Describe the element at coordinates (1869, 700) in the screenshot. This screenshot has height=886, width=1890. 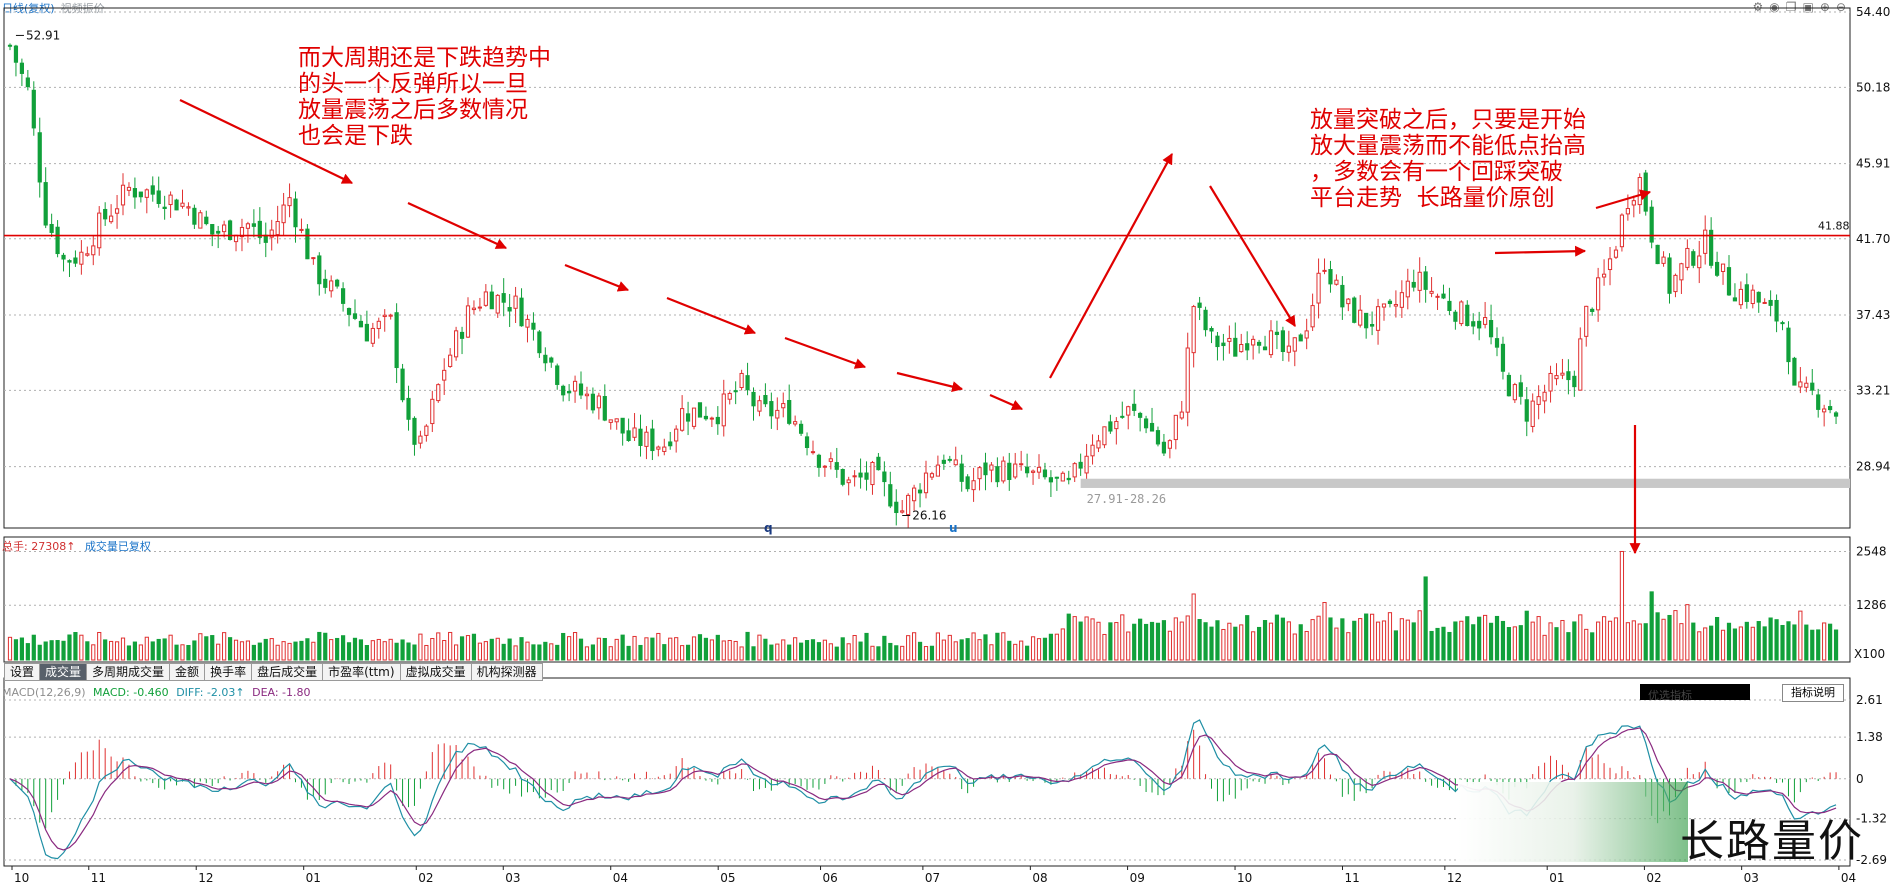
I see `macd-tick-label: 2.61` at that location.